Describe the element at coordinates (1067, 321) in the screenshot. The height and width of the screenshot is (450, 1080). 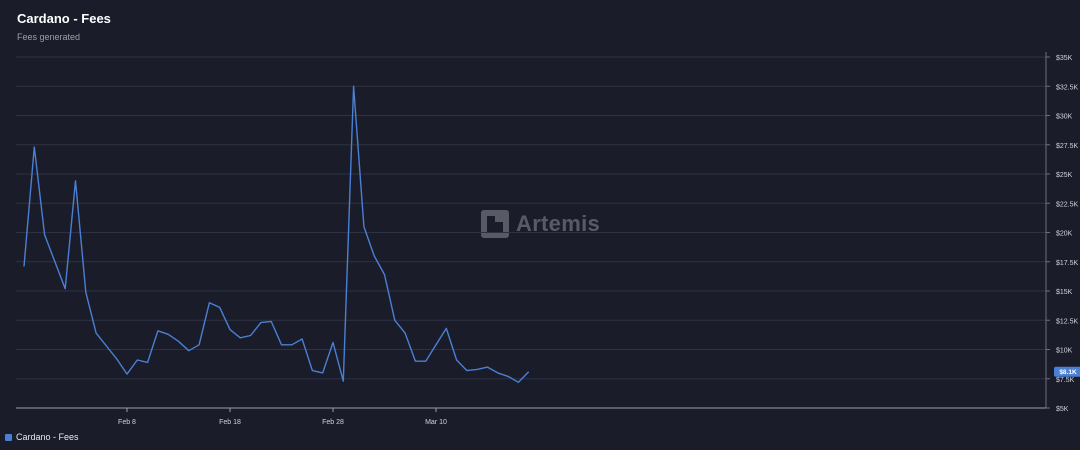
I see `y-tick-label: $12.5K` at that location.